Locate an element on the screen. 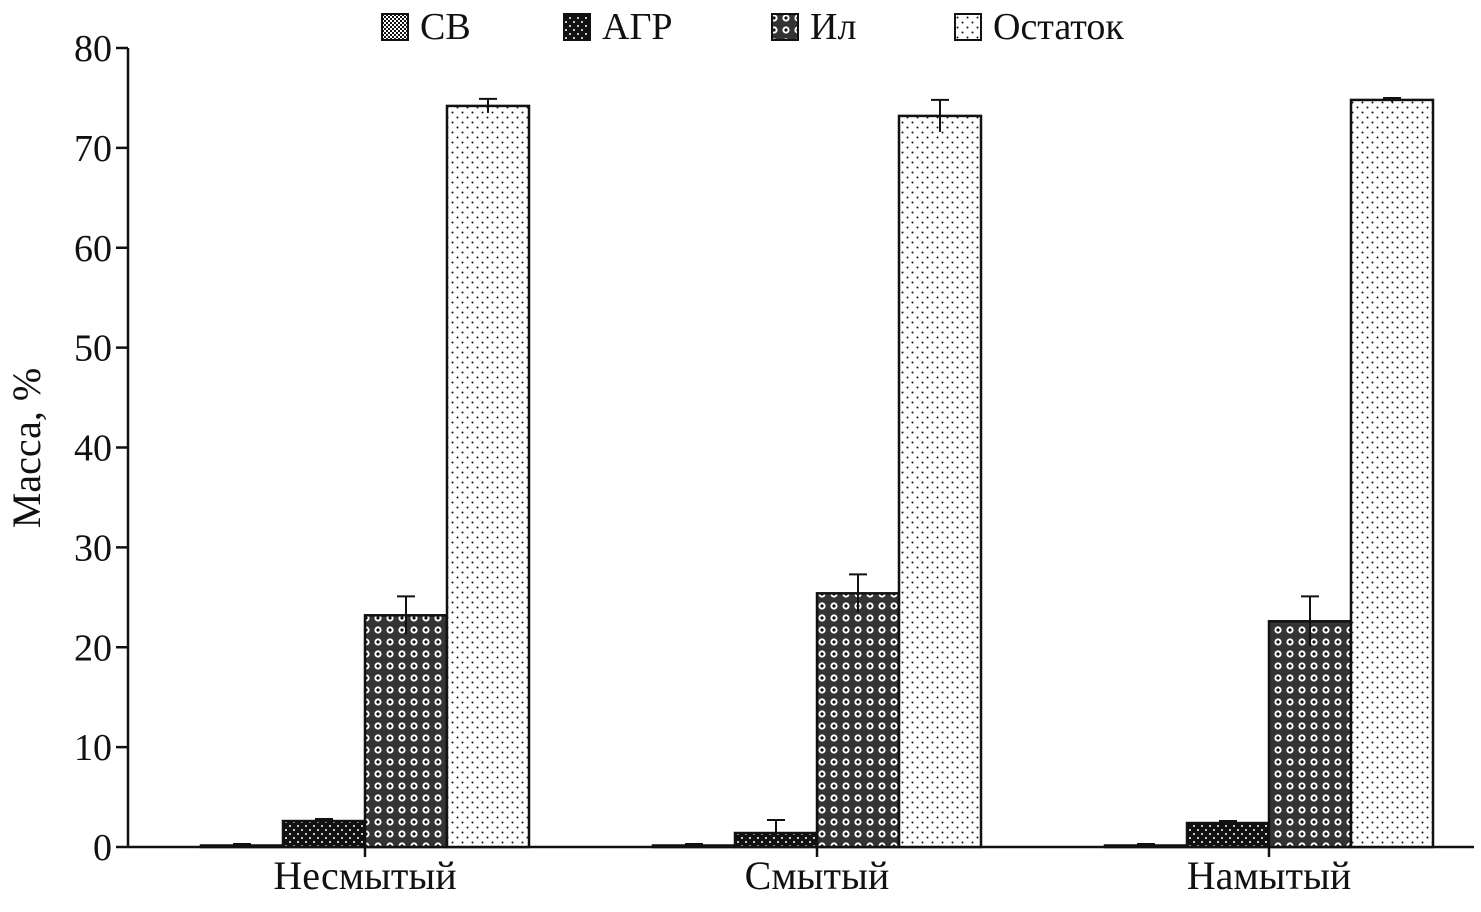  legend-label: Ил is located at coordinates (833, 27).